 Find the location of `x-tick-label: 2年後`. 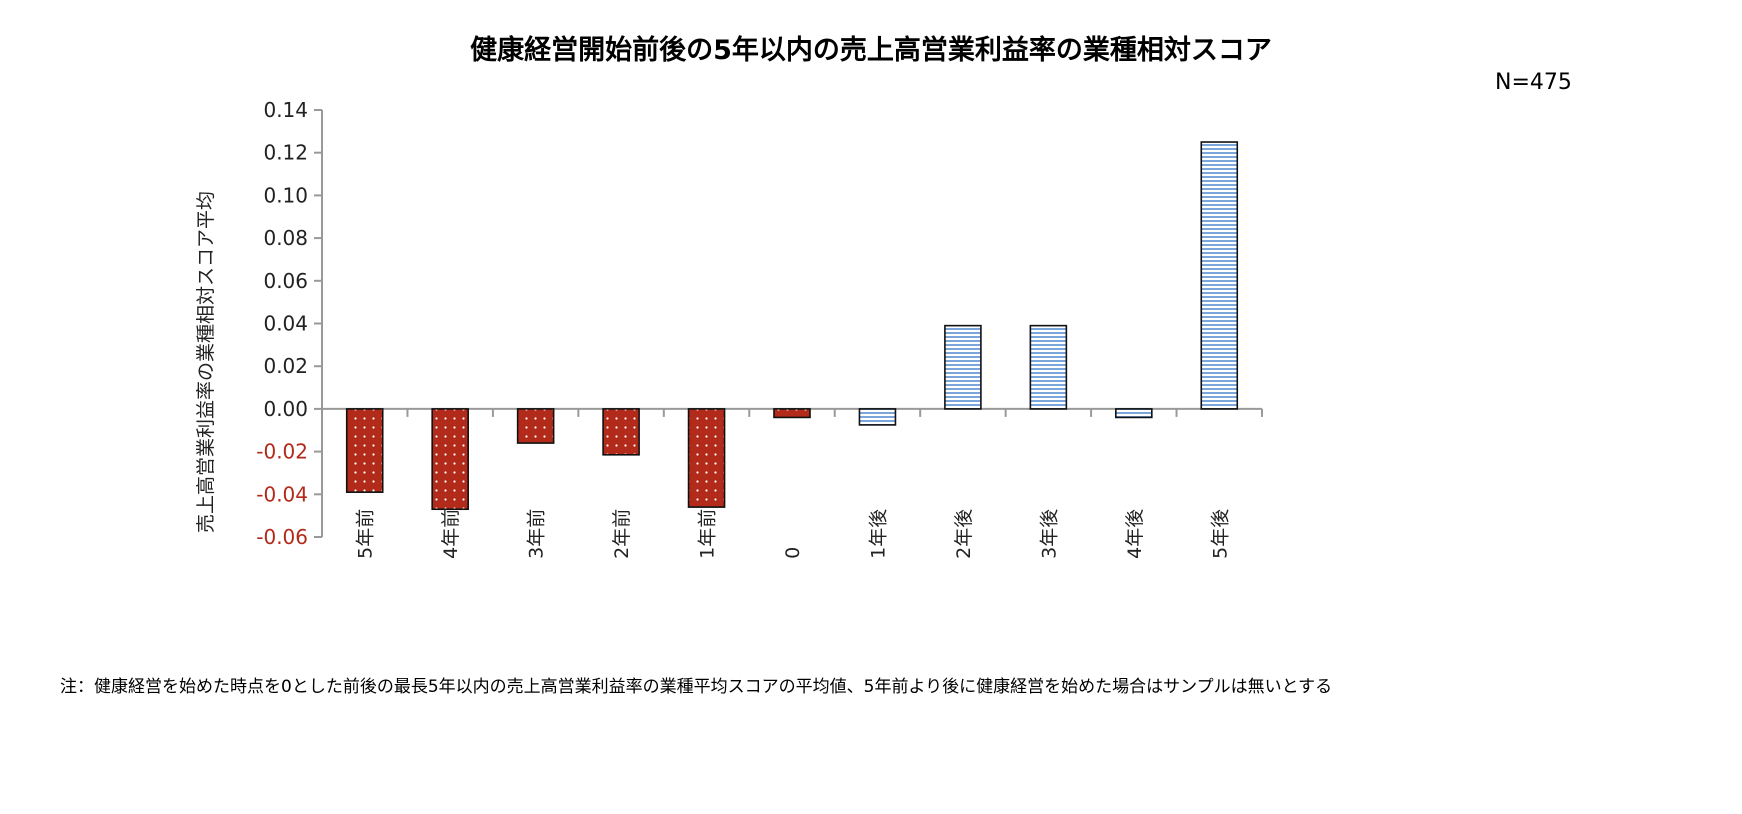

x-tick-label: 2年後 is located at coordinates (964, 534).